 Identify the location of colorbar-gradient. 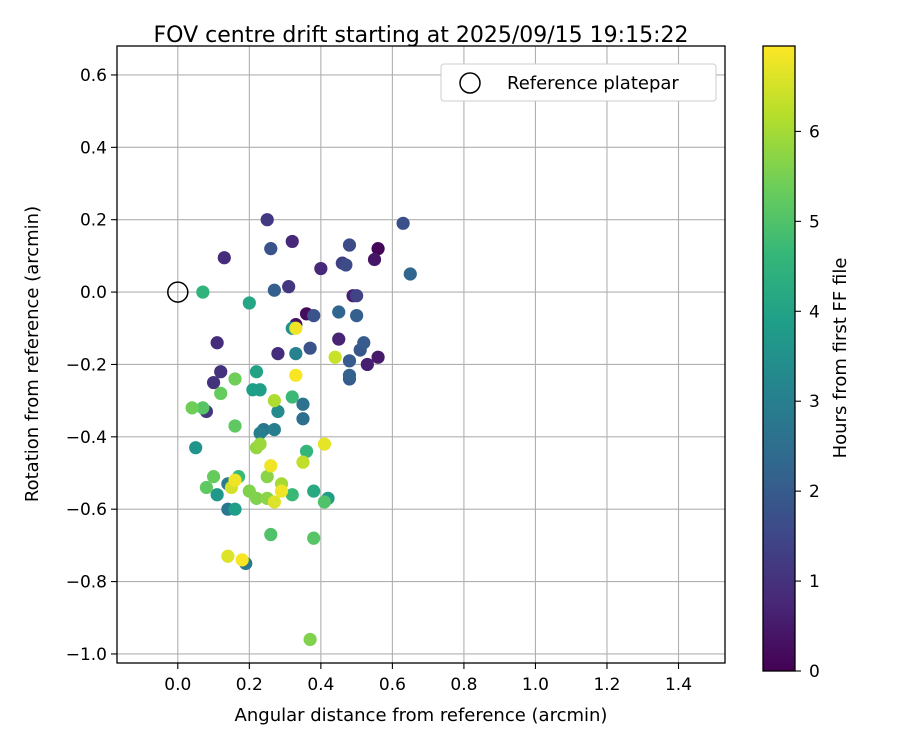
(779, 358).